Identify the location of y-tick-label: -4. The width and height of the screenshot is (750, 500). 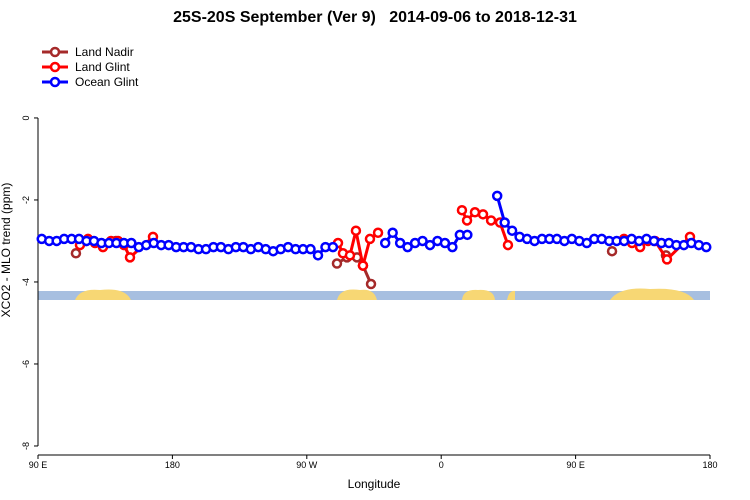
(26, 282).